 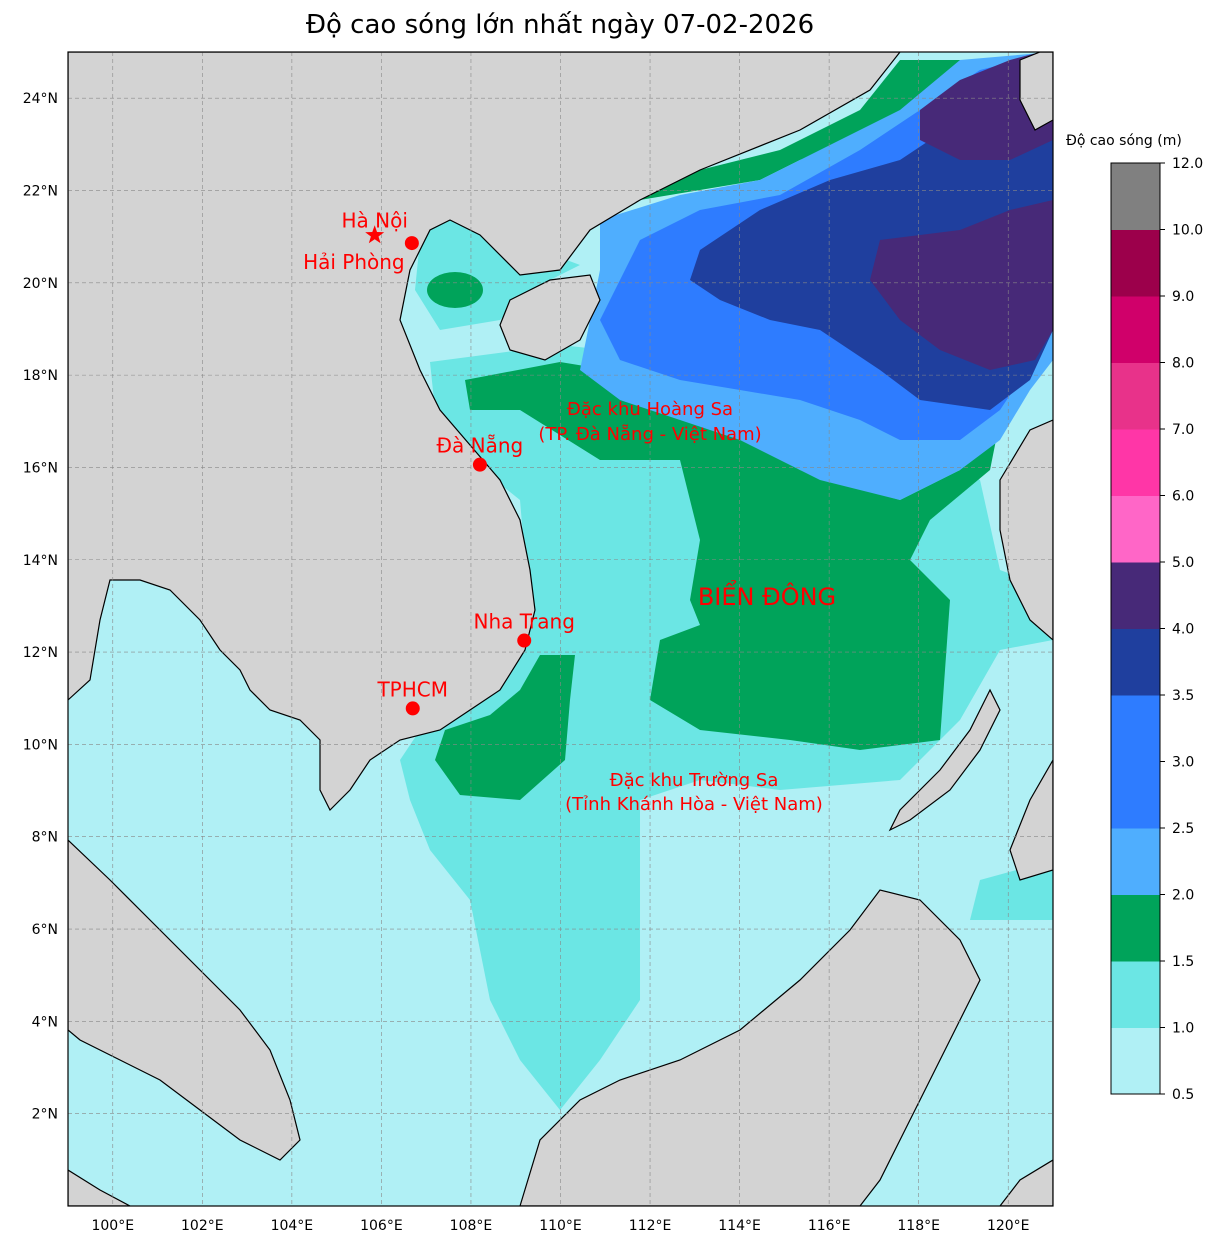 I want to click on lon-tick-label: 106°E, so click(x=381, y=1226).